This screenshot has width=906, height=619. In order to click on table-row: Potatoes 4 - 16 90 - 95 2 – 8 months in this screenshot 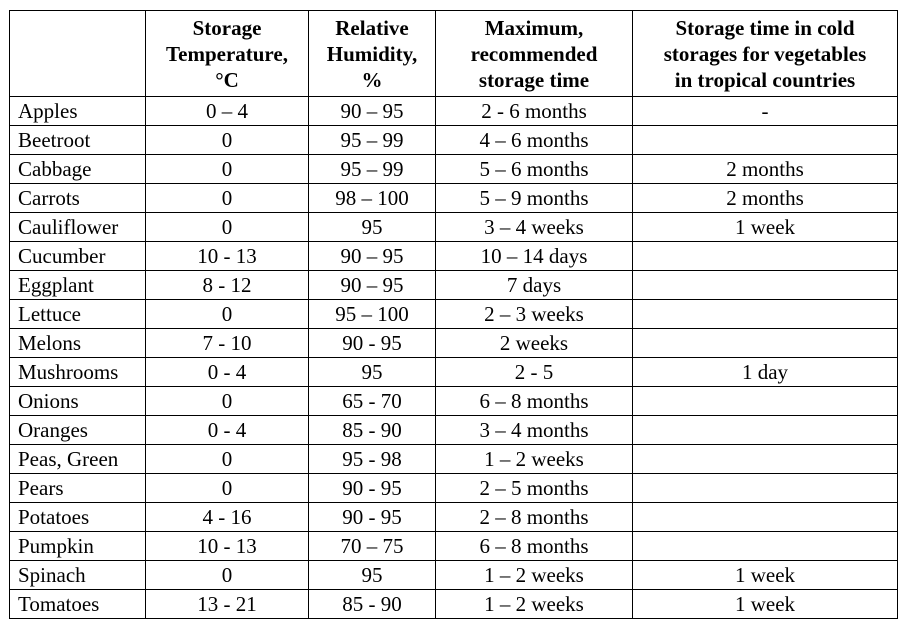, I will do `click(453, 517)`.